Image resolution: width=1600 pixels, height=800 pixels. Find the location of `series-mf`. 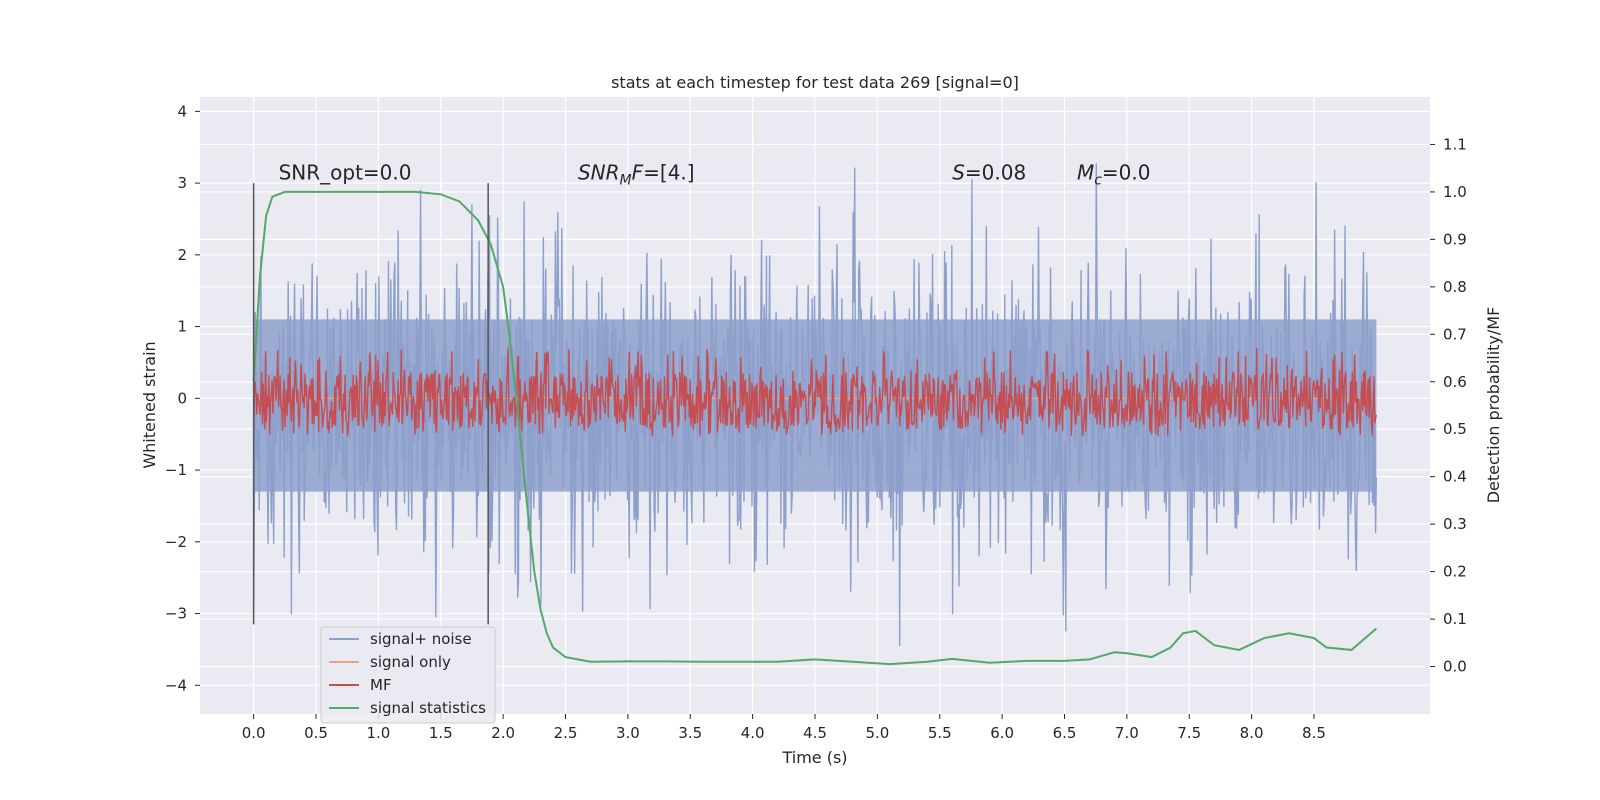

series-mf is located at coordinates (815, 392).